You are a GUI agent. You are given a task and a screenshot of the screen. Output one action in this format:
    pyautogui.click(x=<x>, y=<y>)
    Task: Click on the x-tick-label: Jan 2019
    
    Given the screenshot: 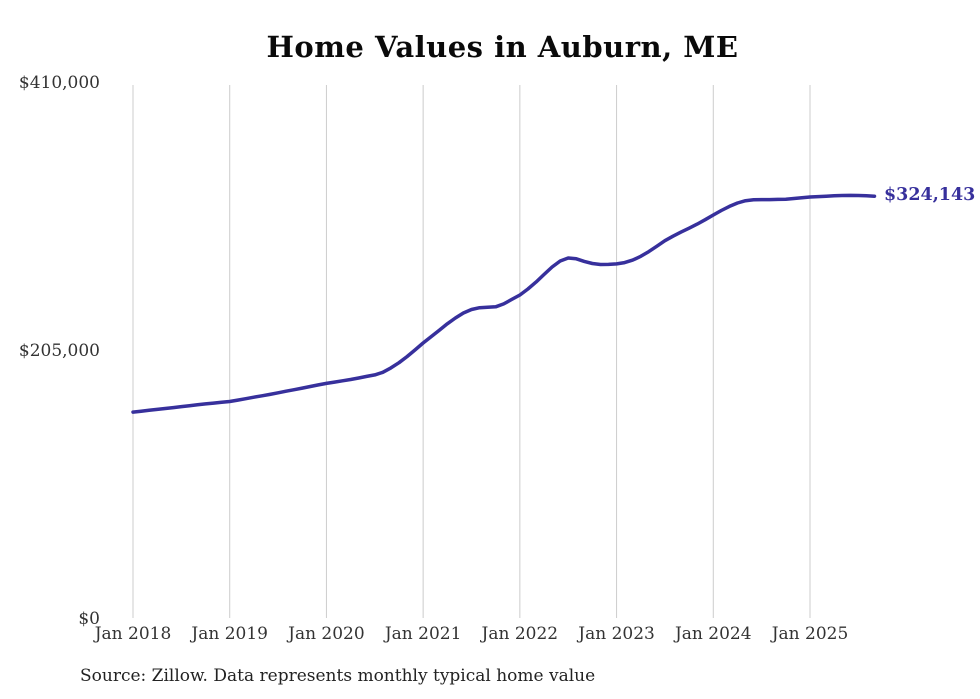 What is the action you would take?
    pyautogui.click(x=229, y=634)
    